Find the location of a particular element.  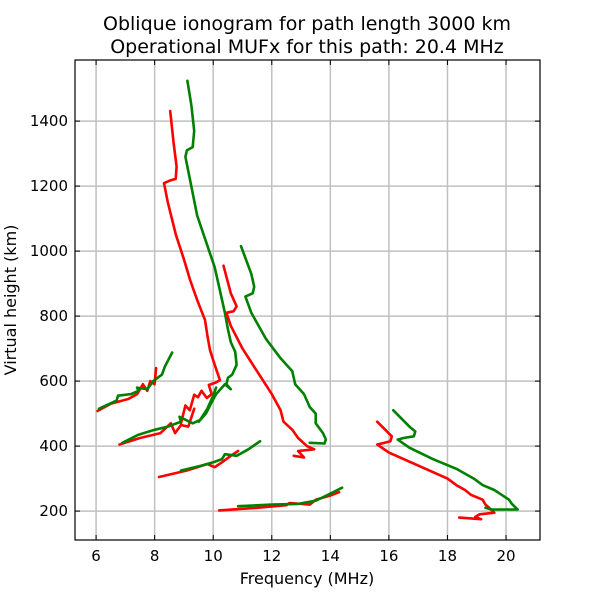

x-tick-label: 16 is located at coordinates (388, 556).